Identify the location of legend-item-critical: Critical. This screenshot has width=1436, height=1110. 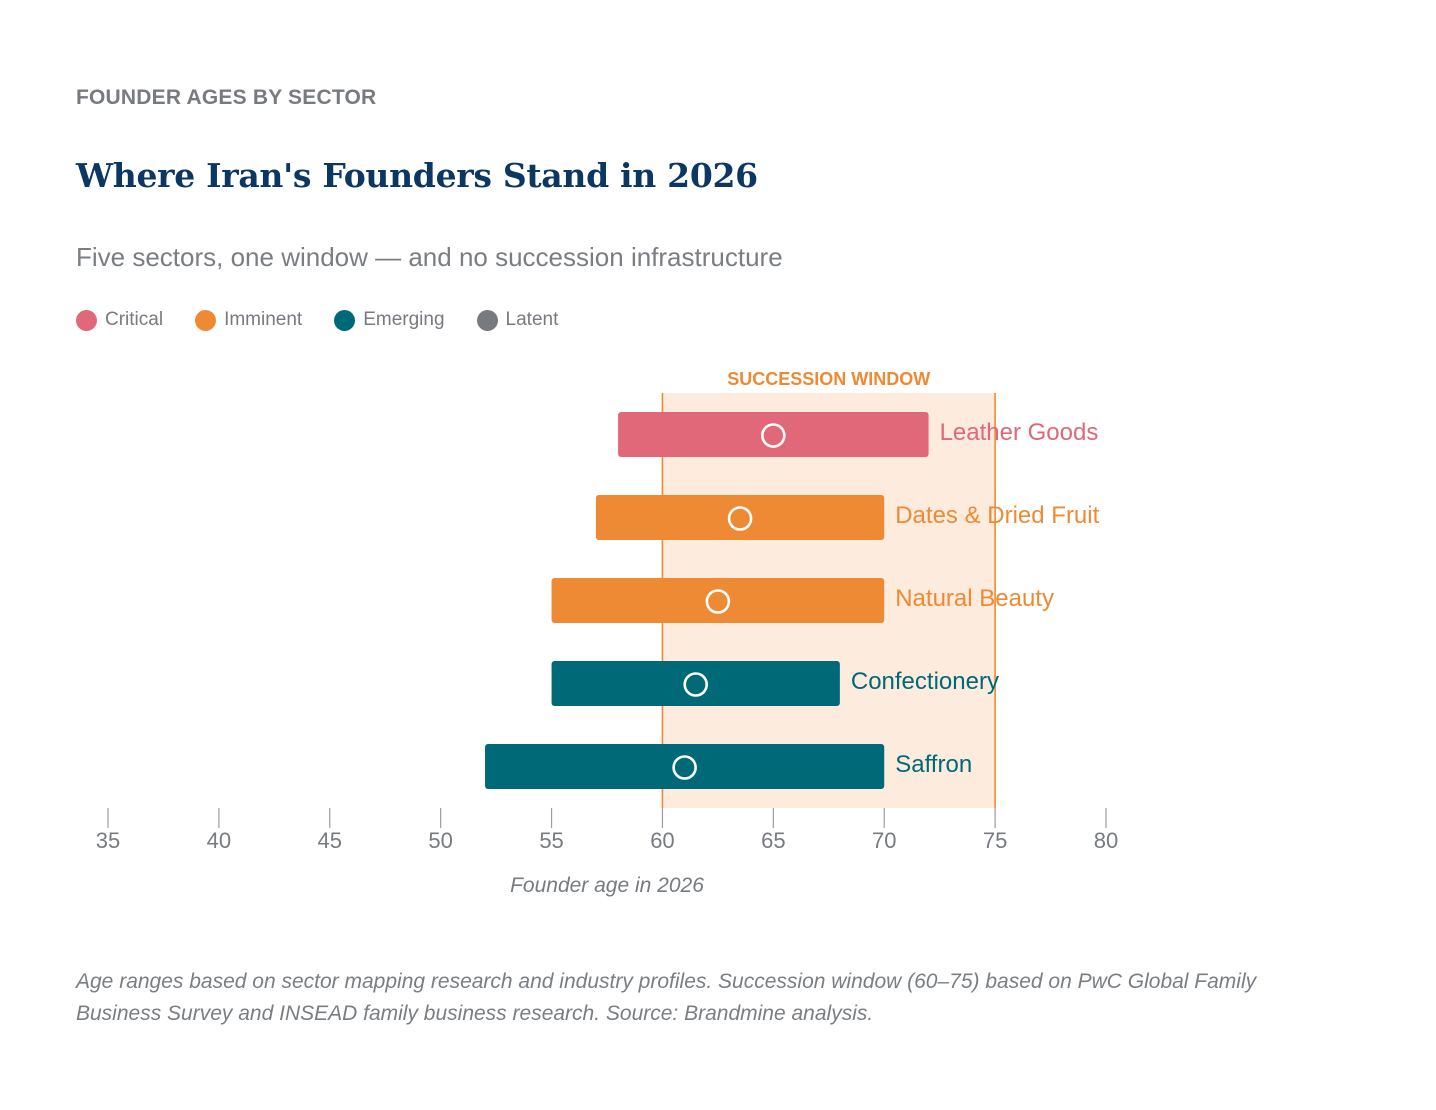
(119, 320).